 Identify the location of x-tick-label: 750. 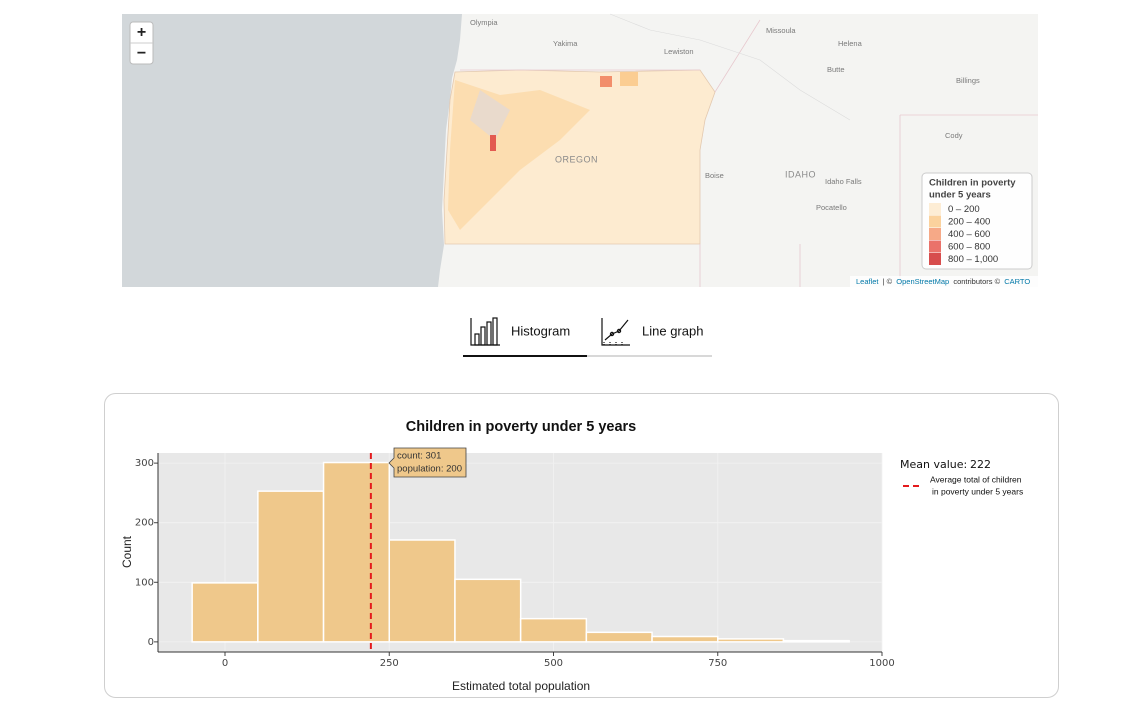
(717, 663).